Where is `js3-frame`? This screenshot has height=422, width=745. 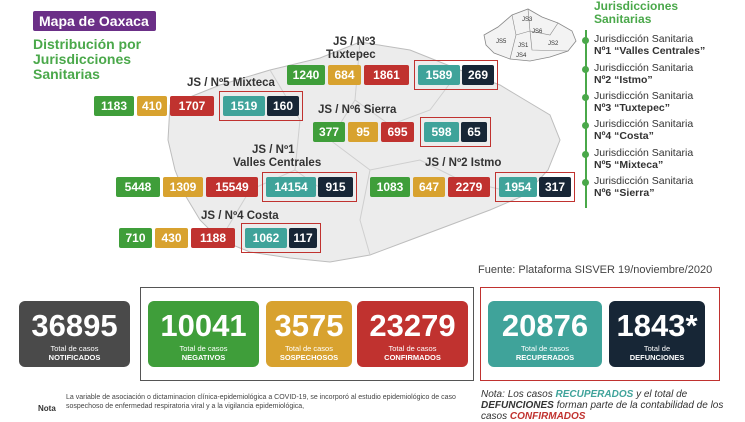
js3-frame is located at coordinates (456, 75).